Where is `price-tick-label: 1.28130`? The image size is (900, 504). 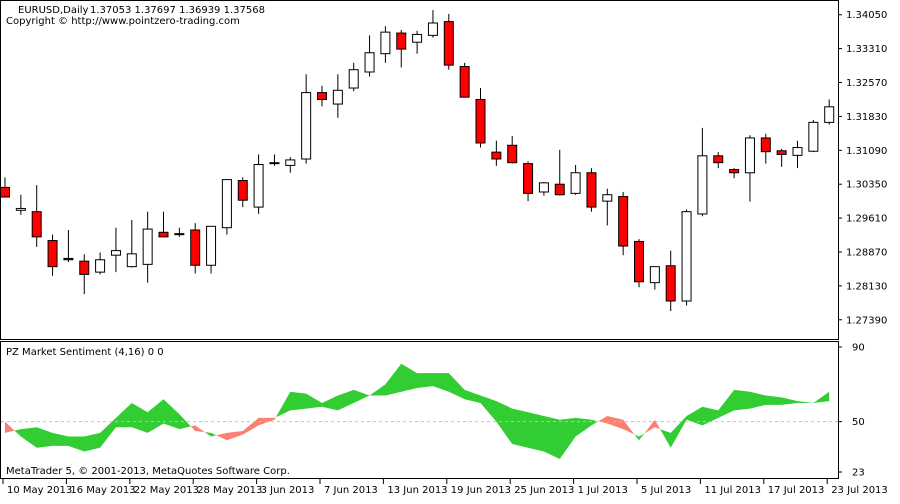
price-tick-label: 1.28130 is located at coordinates (866, 286).